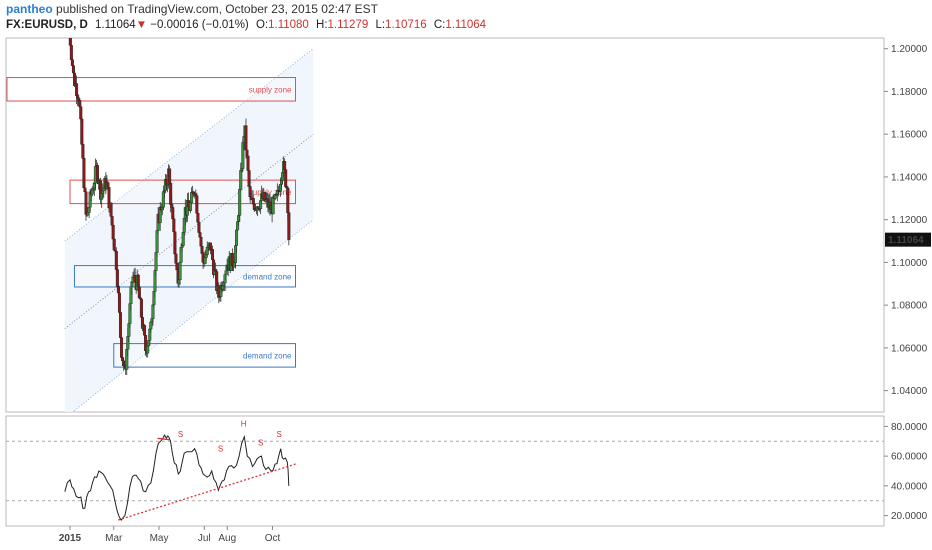  Describe the element at coordinates (439, 25) in the screenshot. I see `close-label: C:` at that location.